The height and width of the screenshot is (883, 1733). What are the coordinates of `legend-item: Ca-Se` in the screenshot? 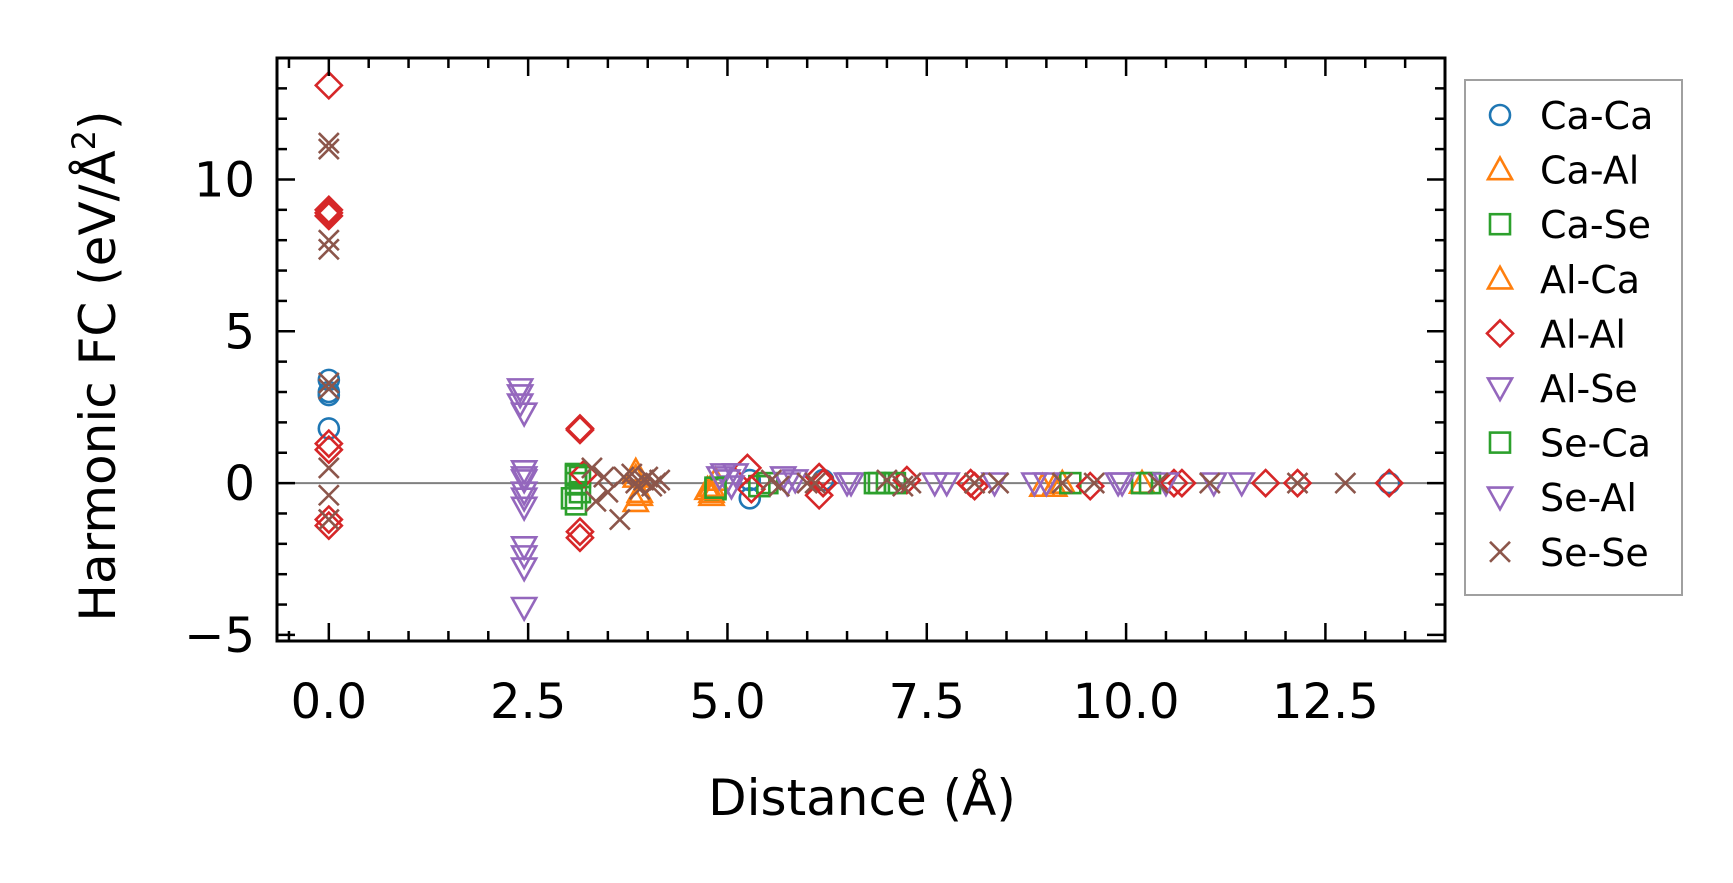 It's located at (1569, 225).